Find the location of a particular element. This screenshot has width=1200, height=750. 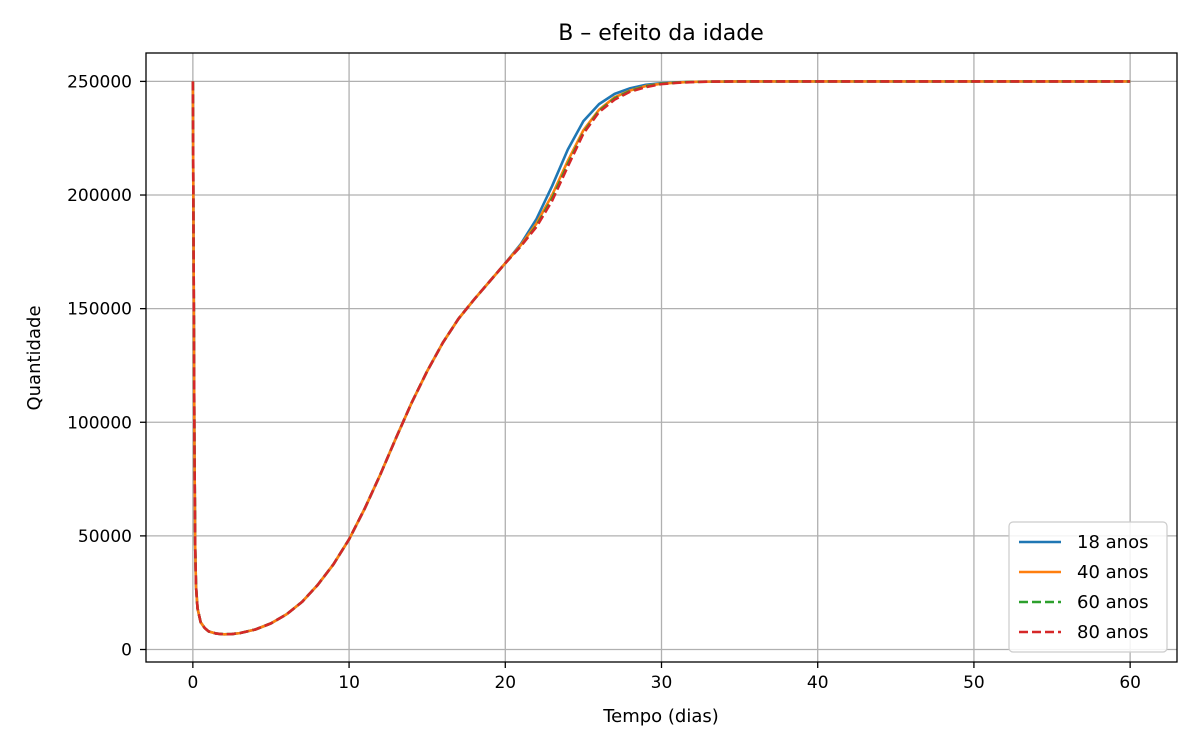

x-axis-label: Tempo (dias) is located at coordinates (660, 716).